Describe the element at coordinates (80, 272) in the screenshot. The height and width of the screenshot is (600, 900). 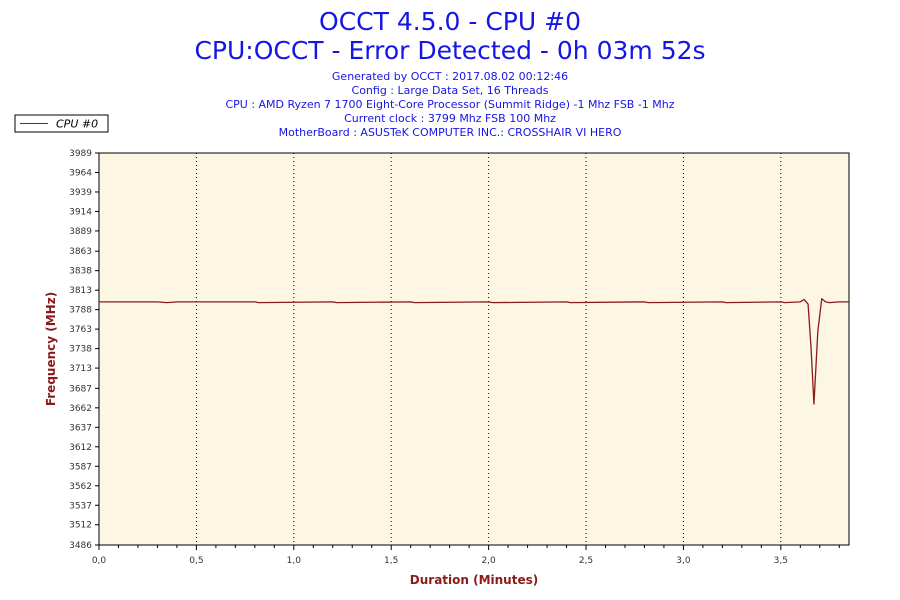
I see `y-tick-label: 3838` at that location.